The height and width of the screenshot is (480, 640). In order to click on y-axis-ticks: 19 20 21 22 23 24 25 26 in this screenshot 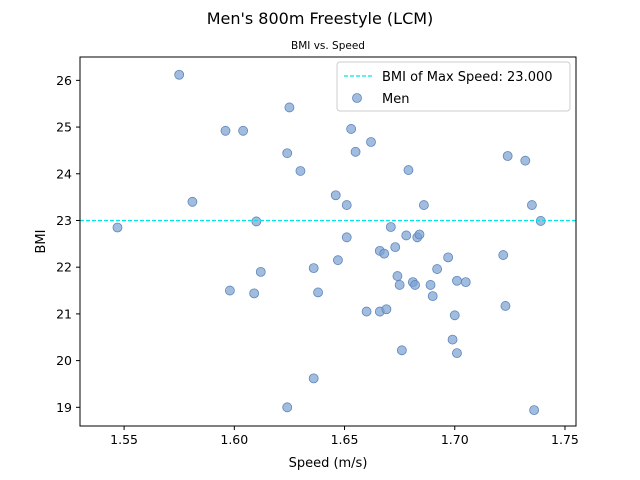, I will do `click(68, 244)`.